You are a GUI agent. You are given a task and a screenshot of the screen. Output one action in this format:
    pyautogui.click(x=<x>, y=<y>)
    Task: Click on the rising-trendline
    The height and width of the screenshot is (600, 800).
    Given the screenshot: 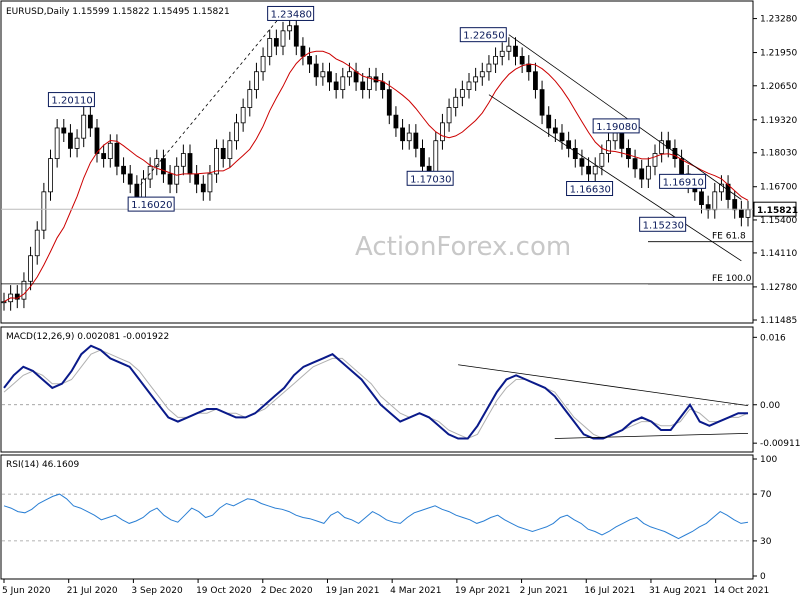 What is the action you would take?
    pyautogui.click(x=210, y=101)
    